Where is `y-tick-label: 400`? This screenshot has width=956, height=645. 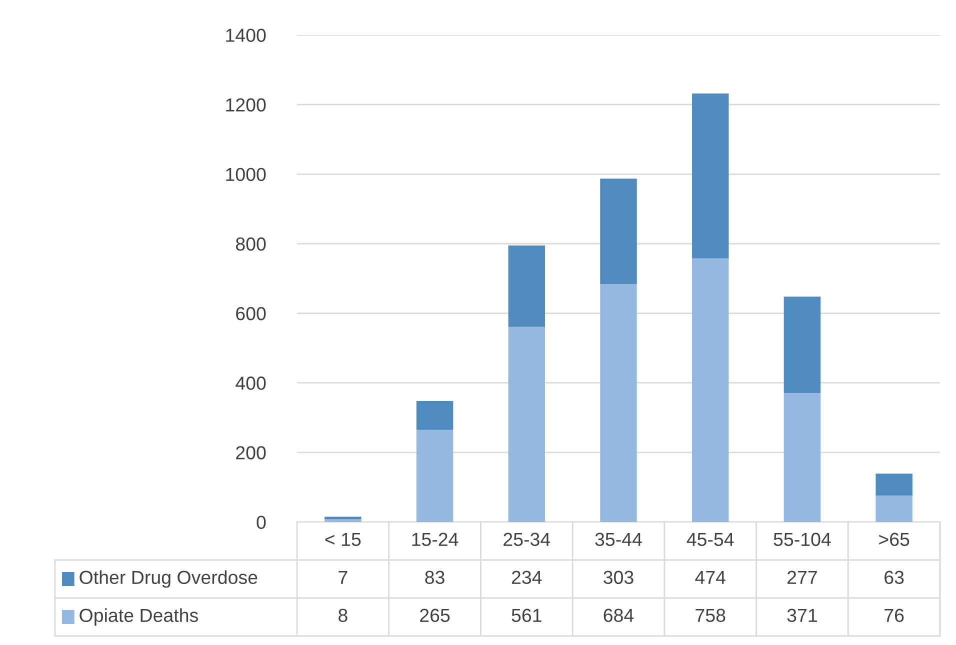
y-tick-label: 400 is located at coordinates (251, 383).